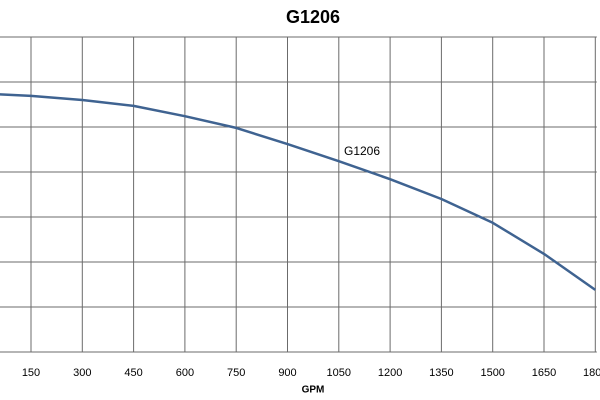 This screenshot has width=600, height=400. What do you see at coordinates (82, 373) in the screenshot?
I see `x-tick-label: 300` at bounding box center [82, 373].